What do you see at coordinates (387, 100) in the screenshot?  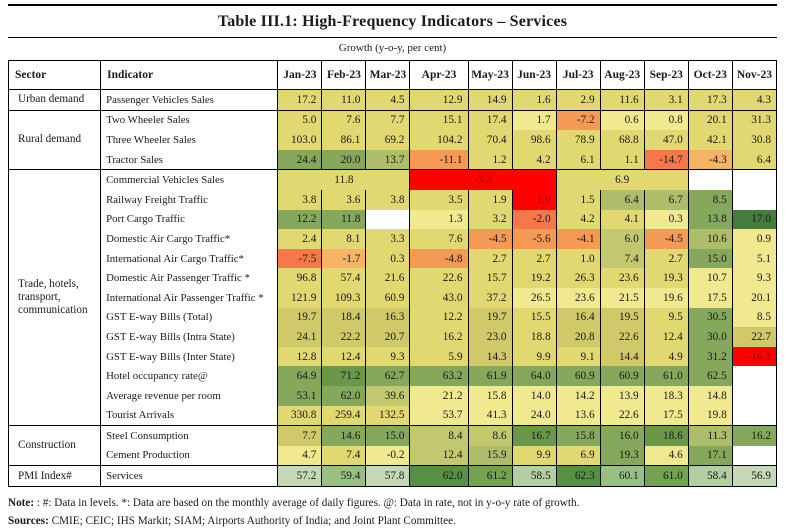 I see `value-cell: 4.5` at bounding box center [387, 100].